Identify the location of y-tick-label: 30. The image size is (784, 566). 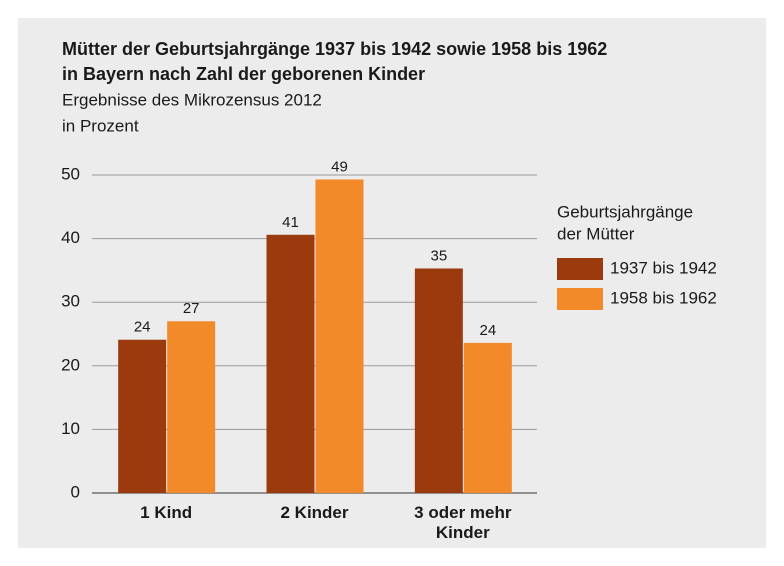
(70, 301).